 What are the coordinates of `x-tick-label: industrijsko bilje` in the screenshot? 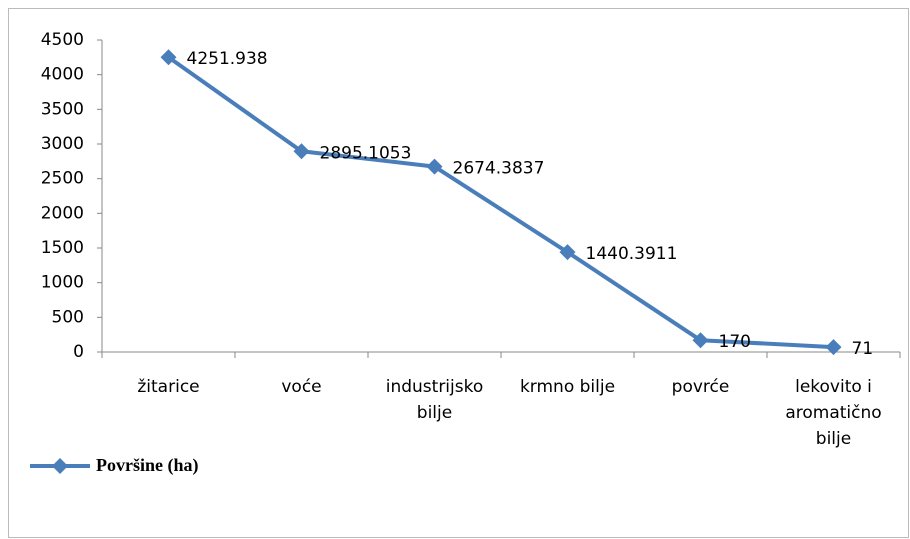 It's located at (435, 400).